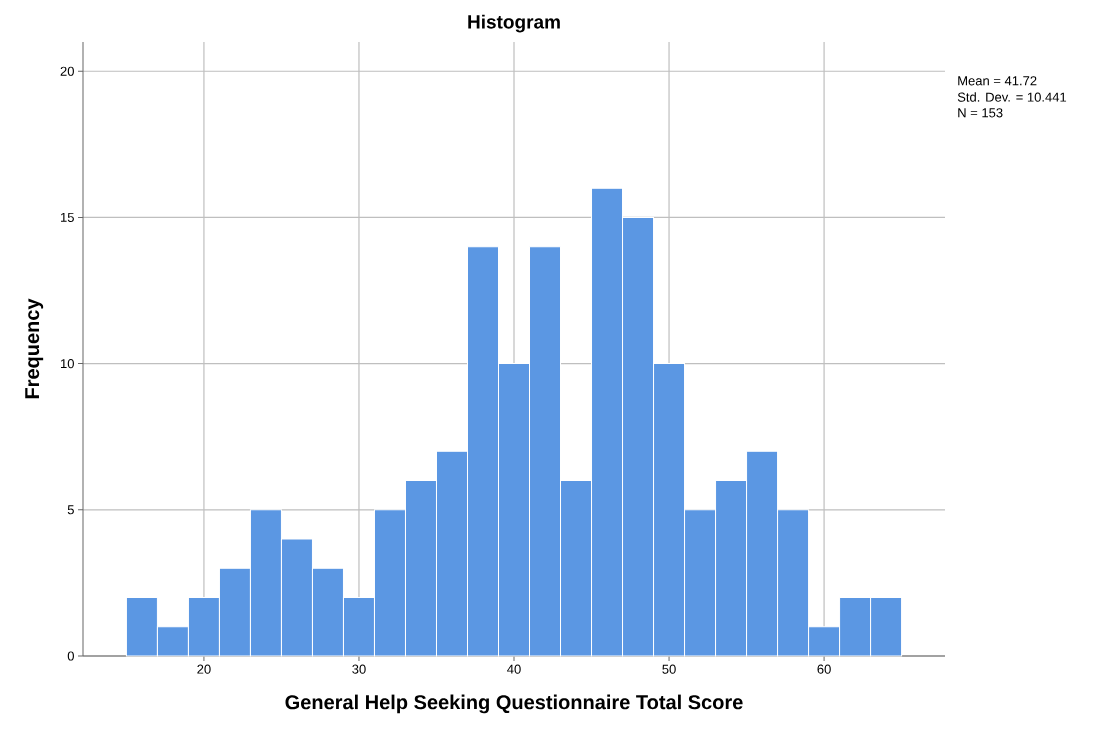 This screenshot has width=1097, height=734. What do you see at coordinates (70, 510) in the screenshot?
I see `y-tick-label: 5` at bounding box center [70, 510].